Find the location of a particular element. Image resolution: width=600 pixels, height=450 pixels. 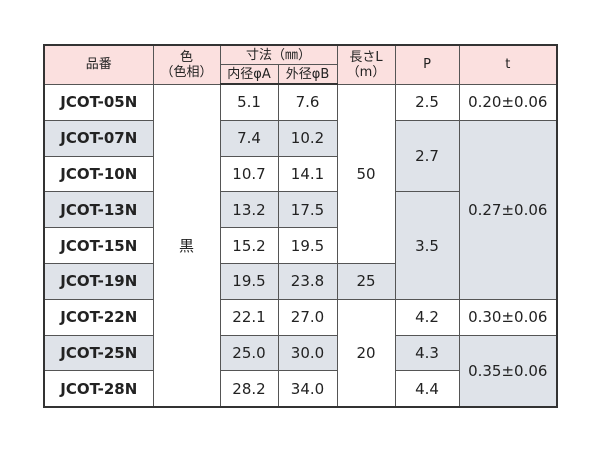

inner-cell: 15.2 is located at coordinates (249, 245).